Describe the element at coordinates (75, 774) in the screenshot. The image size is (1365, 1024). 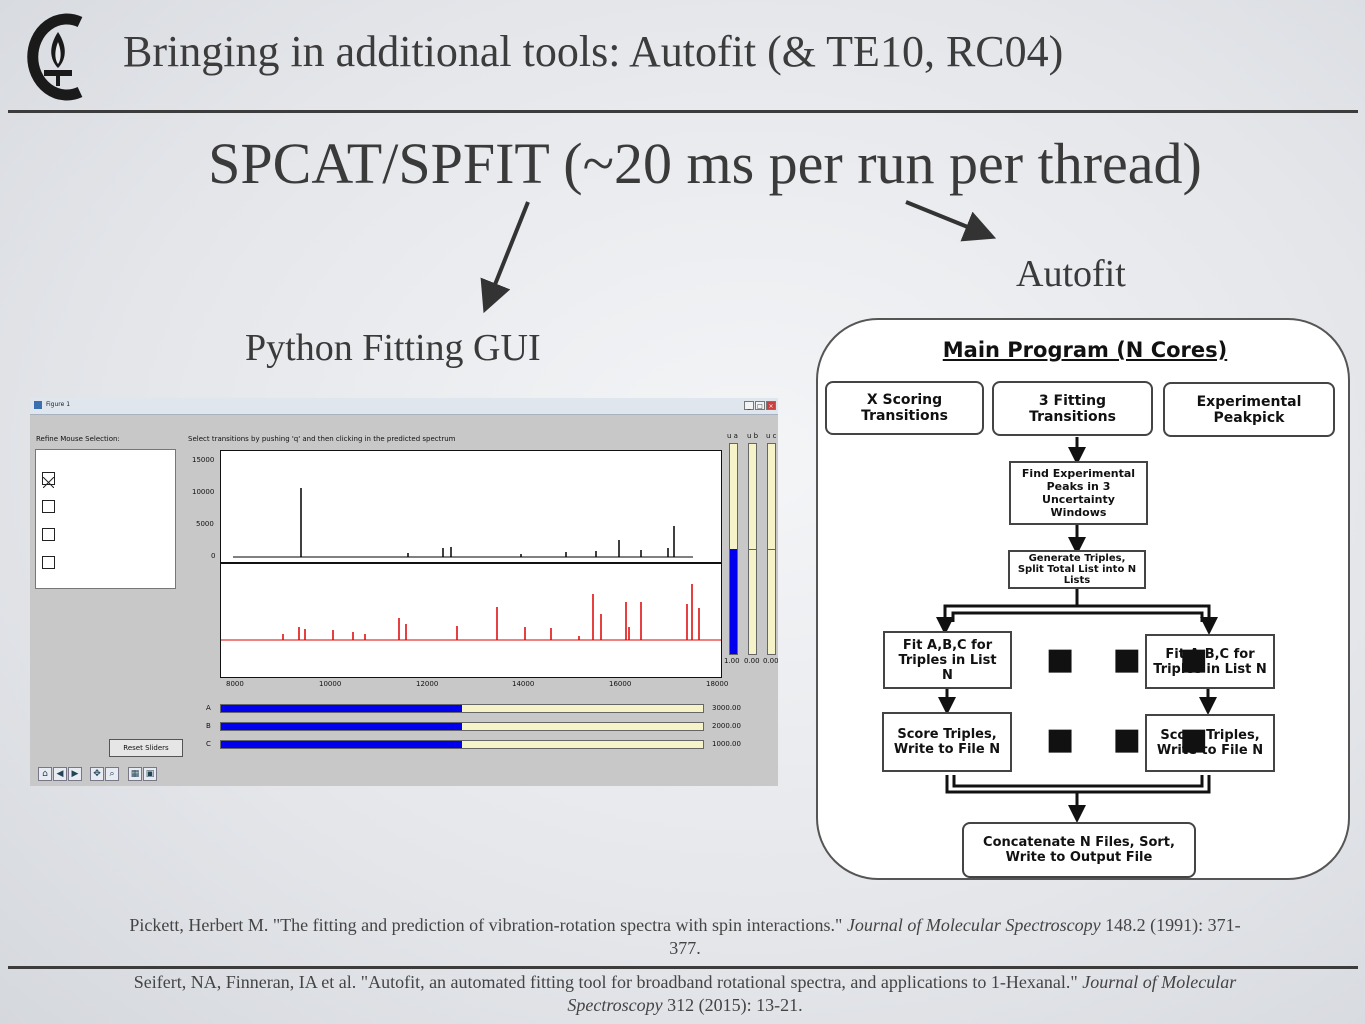
I see `forward-icon: ▶` at that location.